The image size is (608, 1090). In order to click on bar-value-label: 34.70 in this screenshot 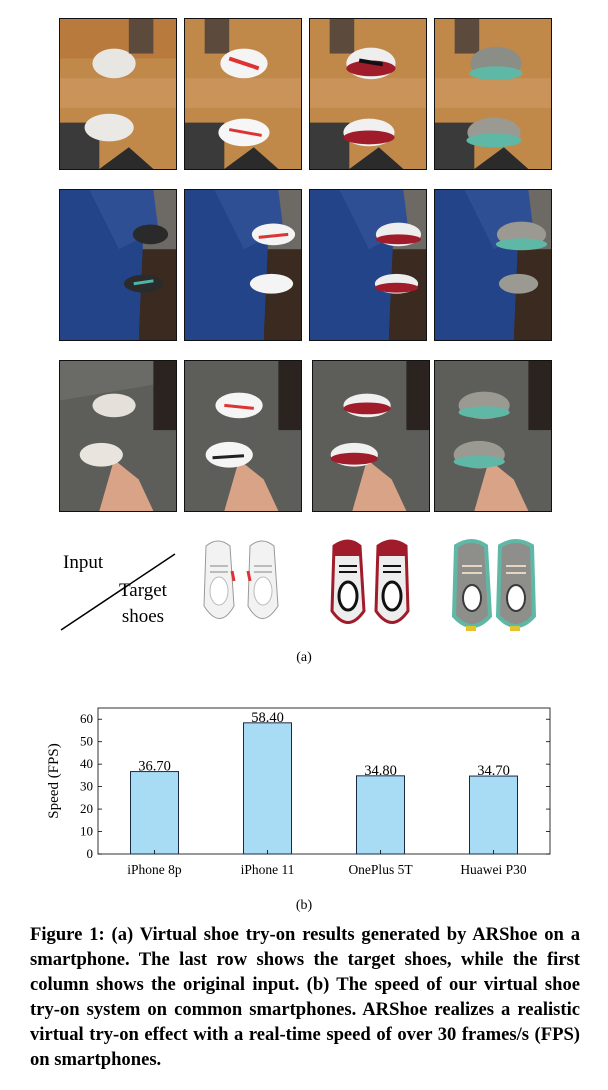, I will do `click(493, 771)`.